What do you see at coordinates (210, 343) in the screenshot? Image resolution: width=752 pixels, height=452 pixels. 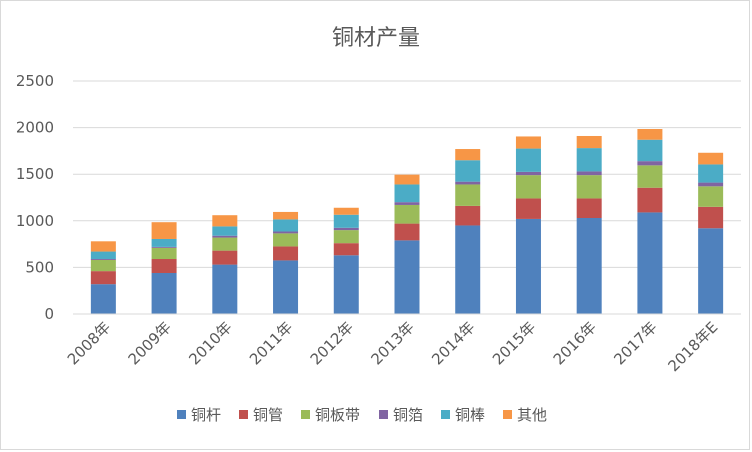 I see `x-tick-label: 2010年` at bounding box center [210, 343].